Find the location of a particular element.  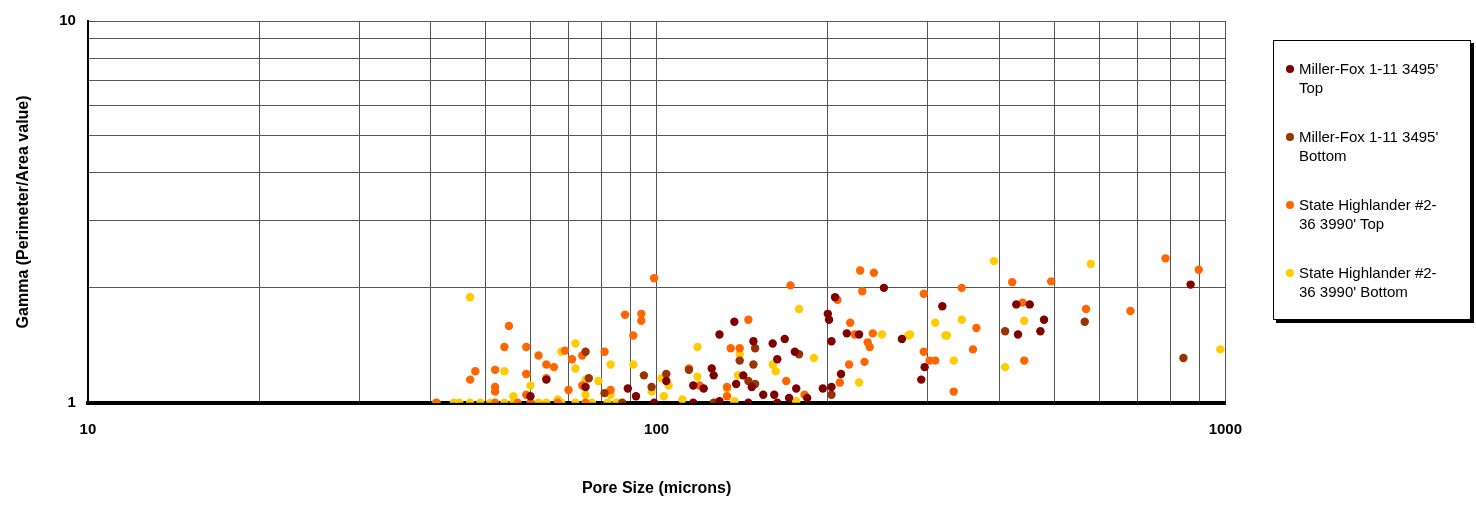

y-tick-label: 1 is located at coordinates (71, 401).